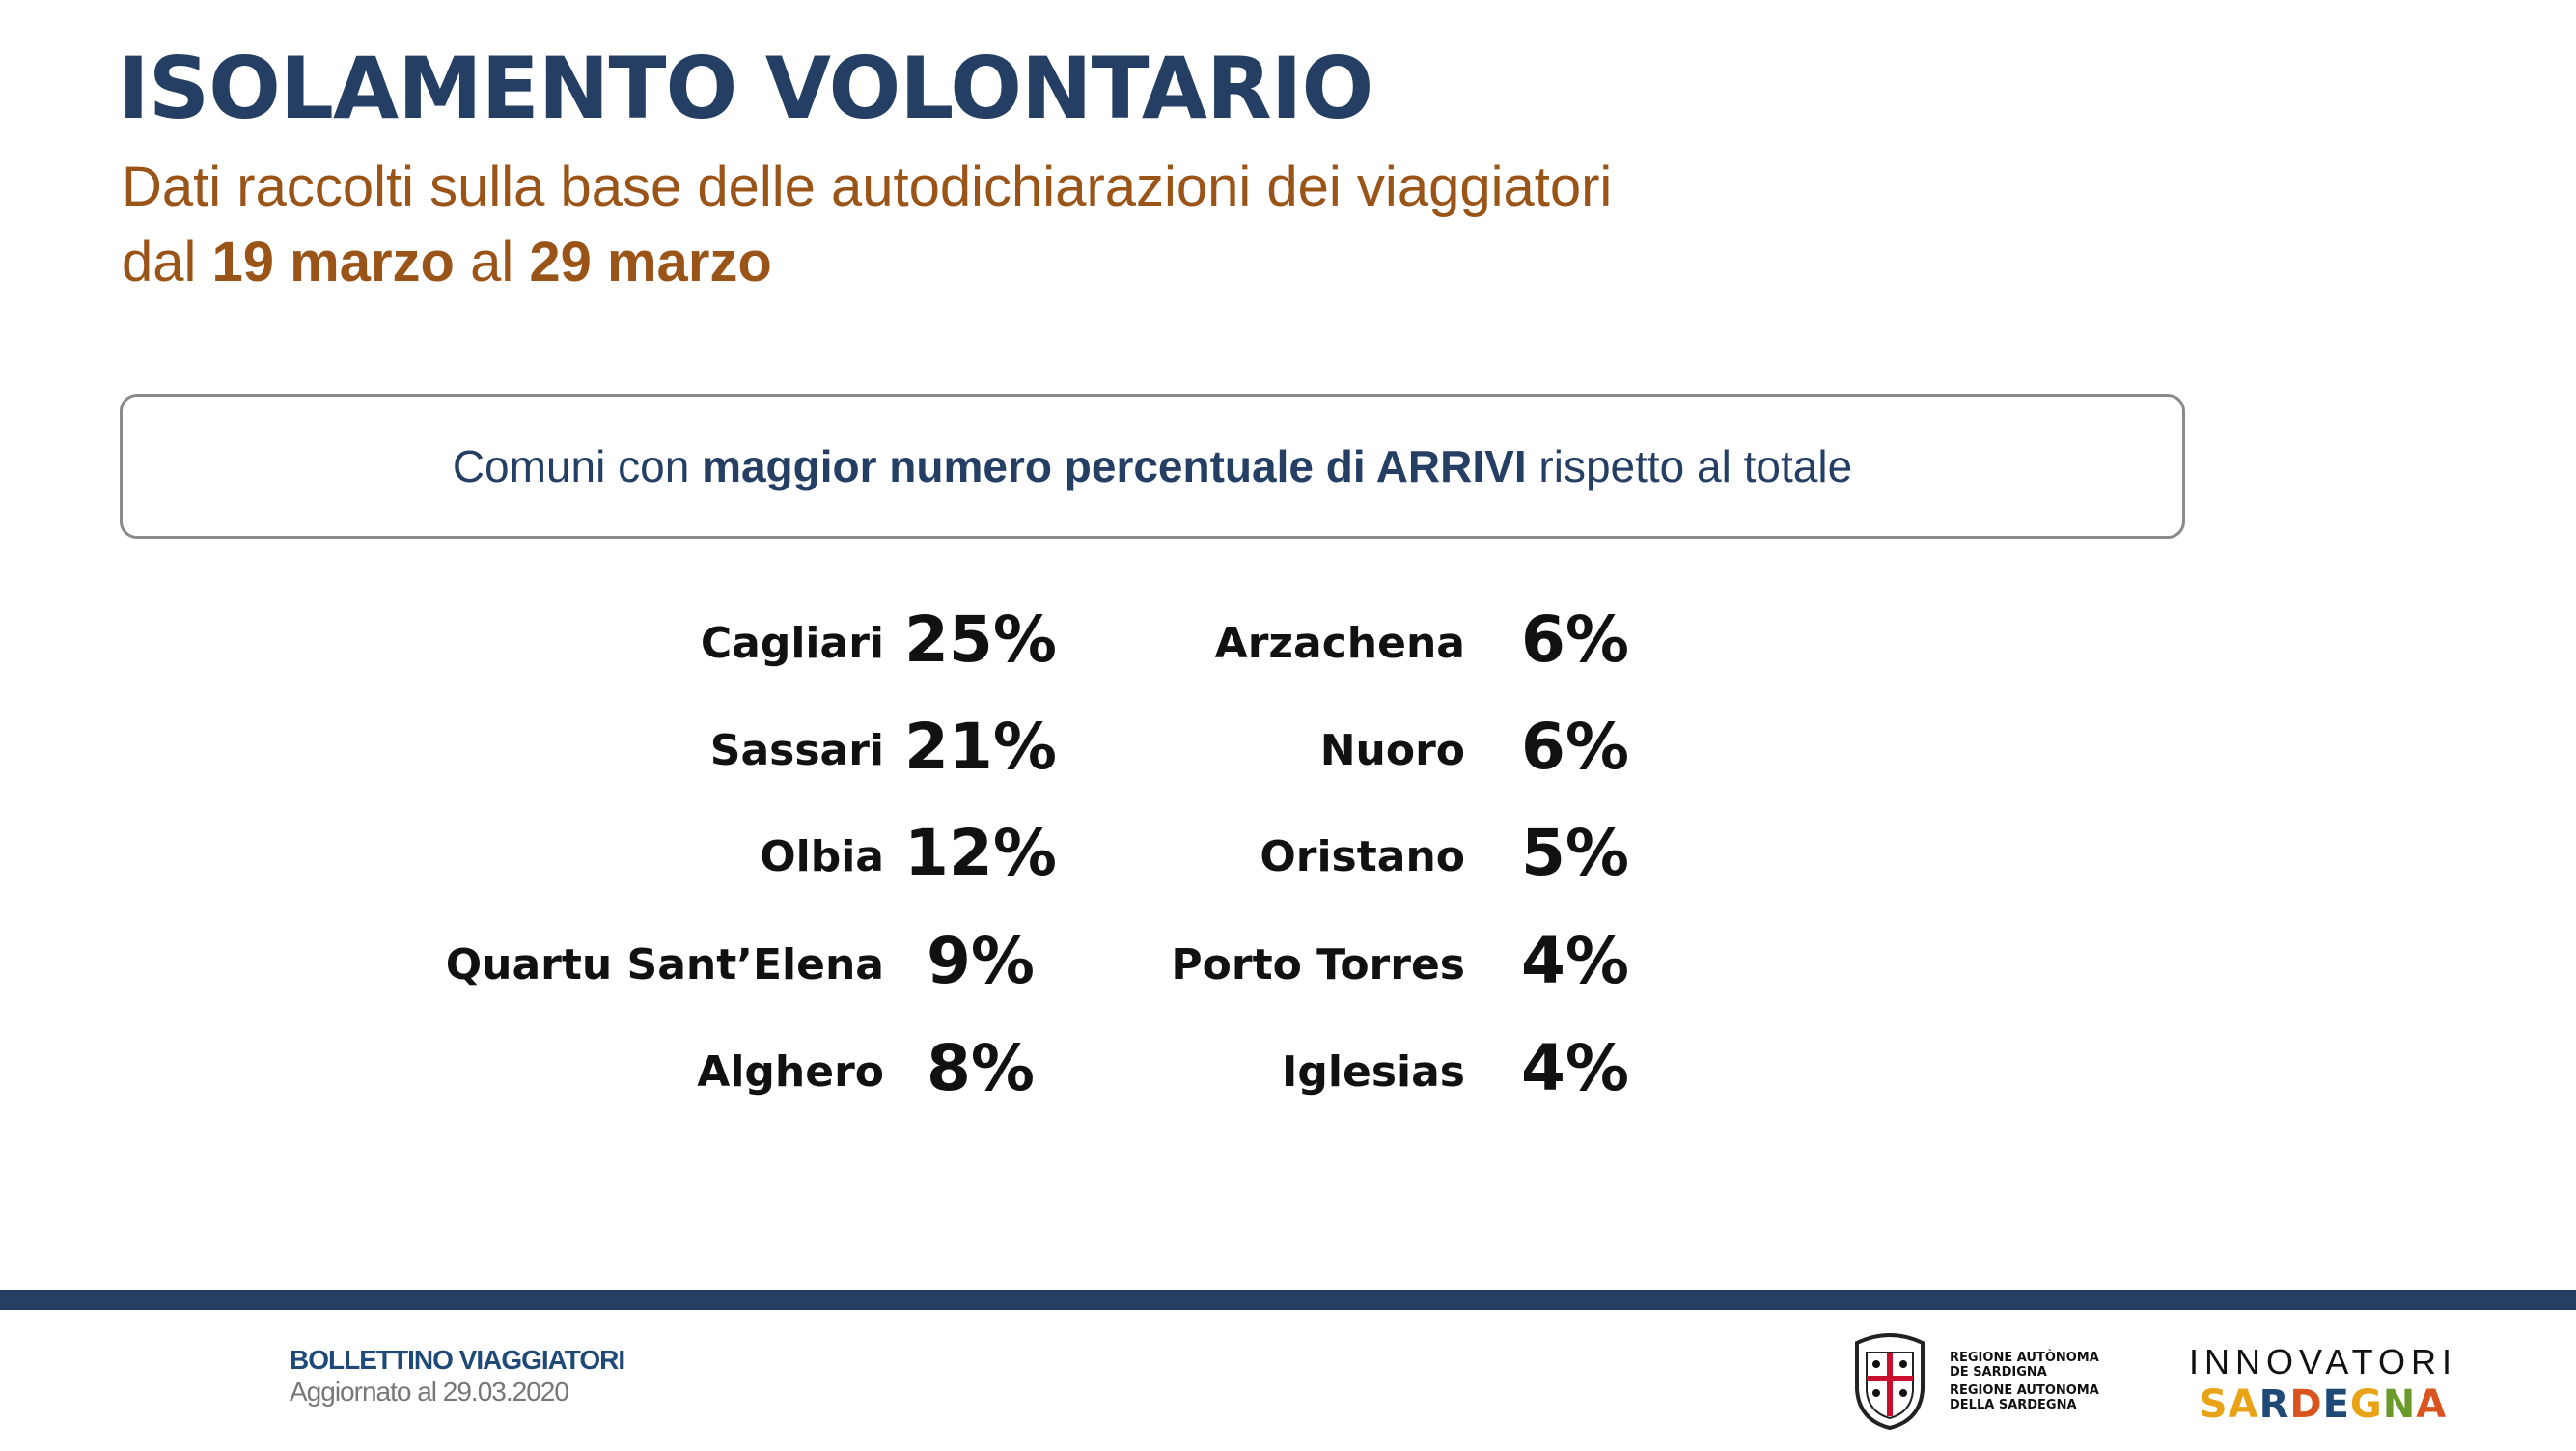  Describe the element at coordinates (822, 856) in the screenshot. I see `city-name: Olbia` at that location.